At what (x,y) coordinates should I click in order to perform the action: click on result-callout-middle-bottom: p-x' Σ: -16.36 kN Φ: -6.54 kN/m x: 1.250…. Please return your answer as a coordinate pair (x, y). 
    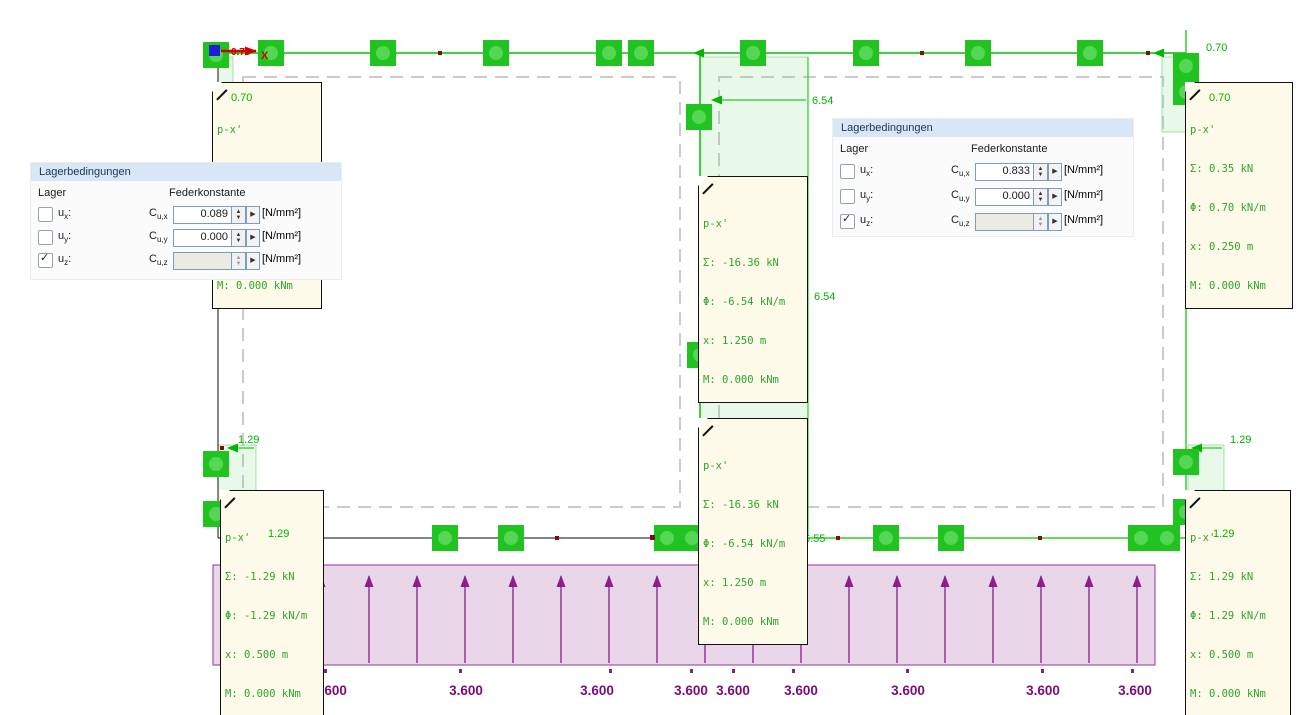
    Looking at the image, I should click on (752, 531).